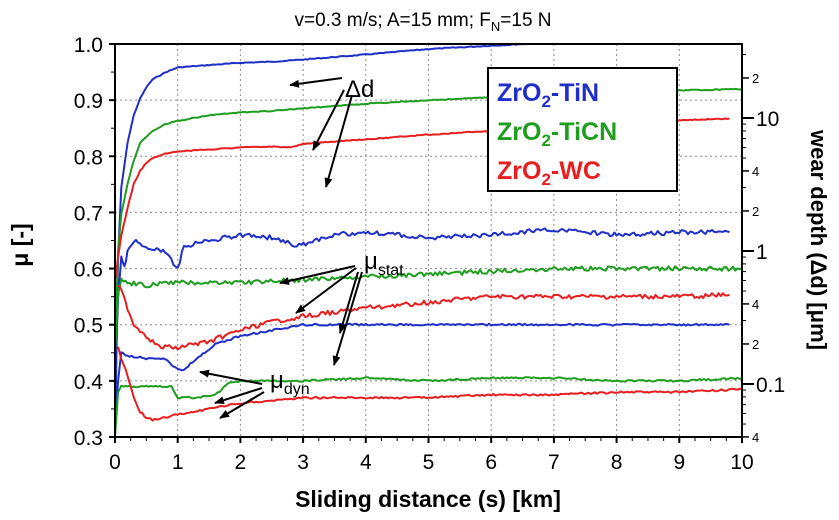  I want to click on arrow-mu-dyn-wc, so click(242, 405).